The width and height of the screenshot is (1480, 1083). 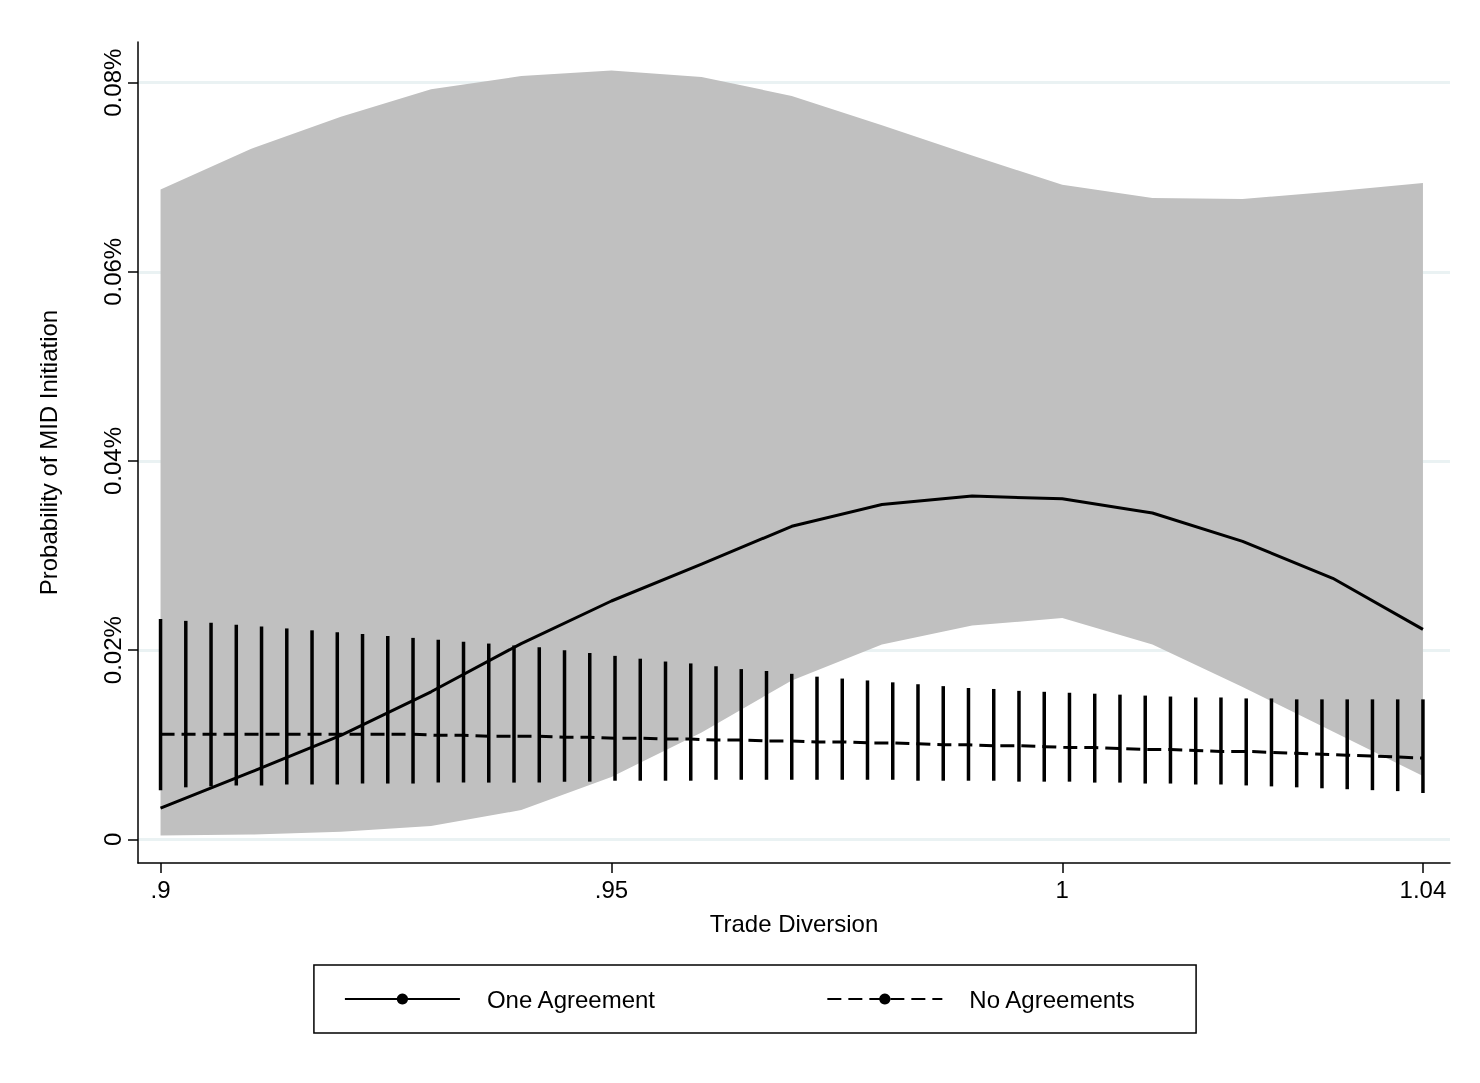 I want to click on legend-label: No Agreements, so click(x=1052, y=999).